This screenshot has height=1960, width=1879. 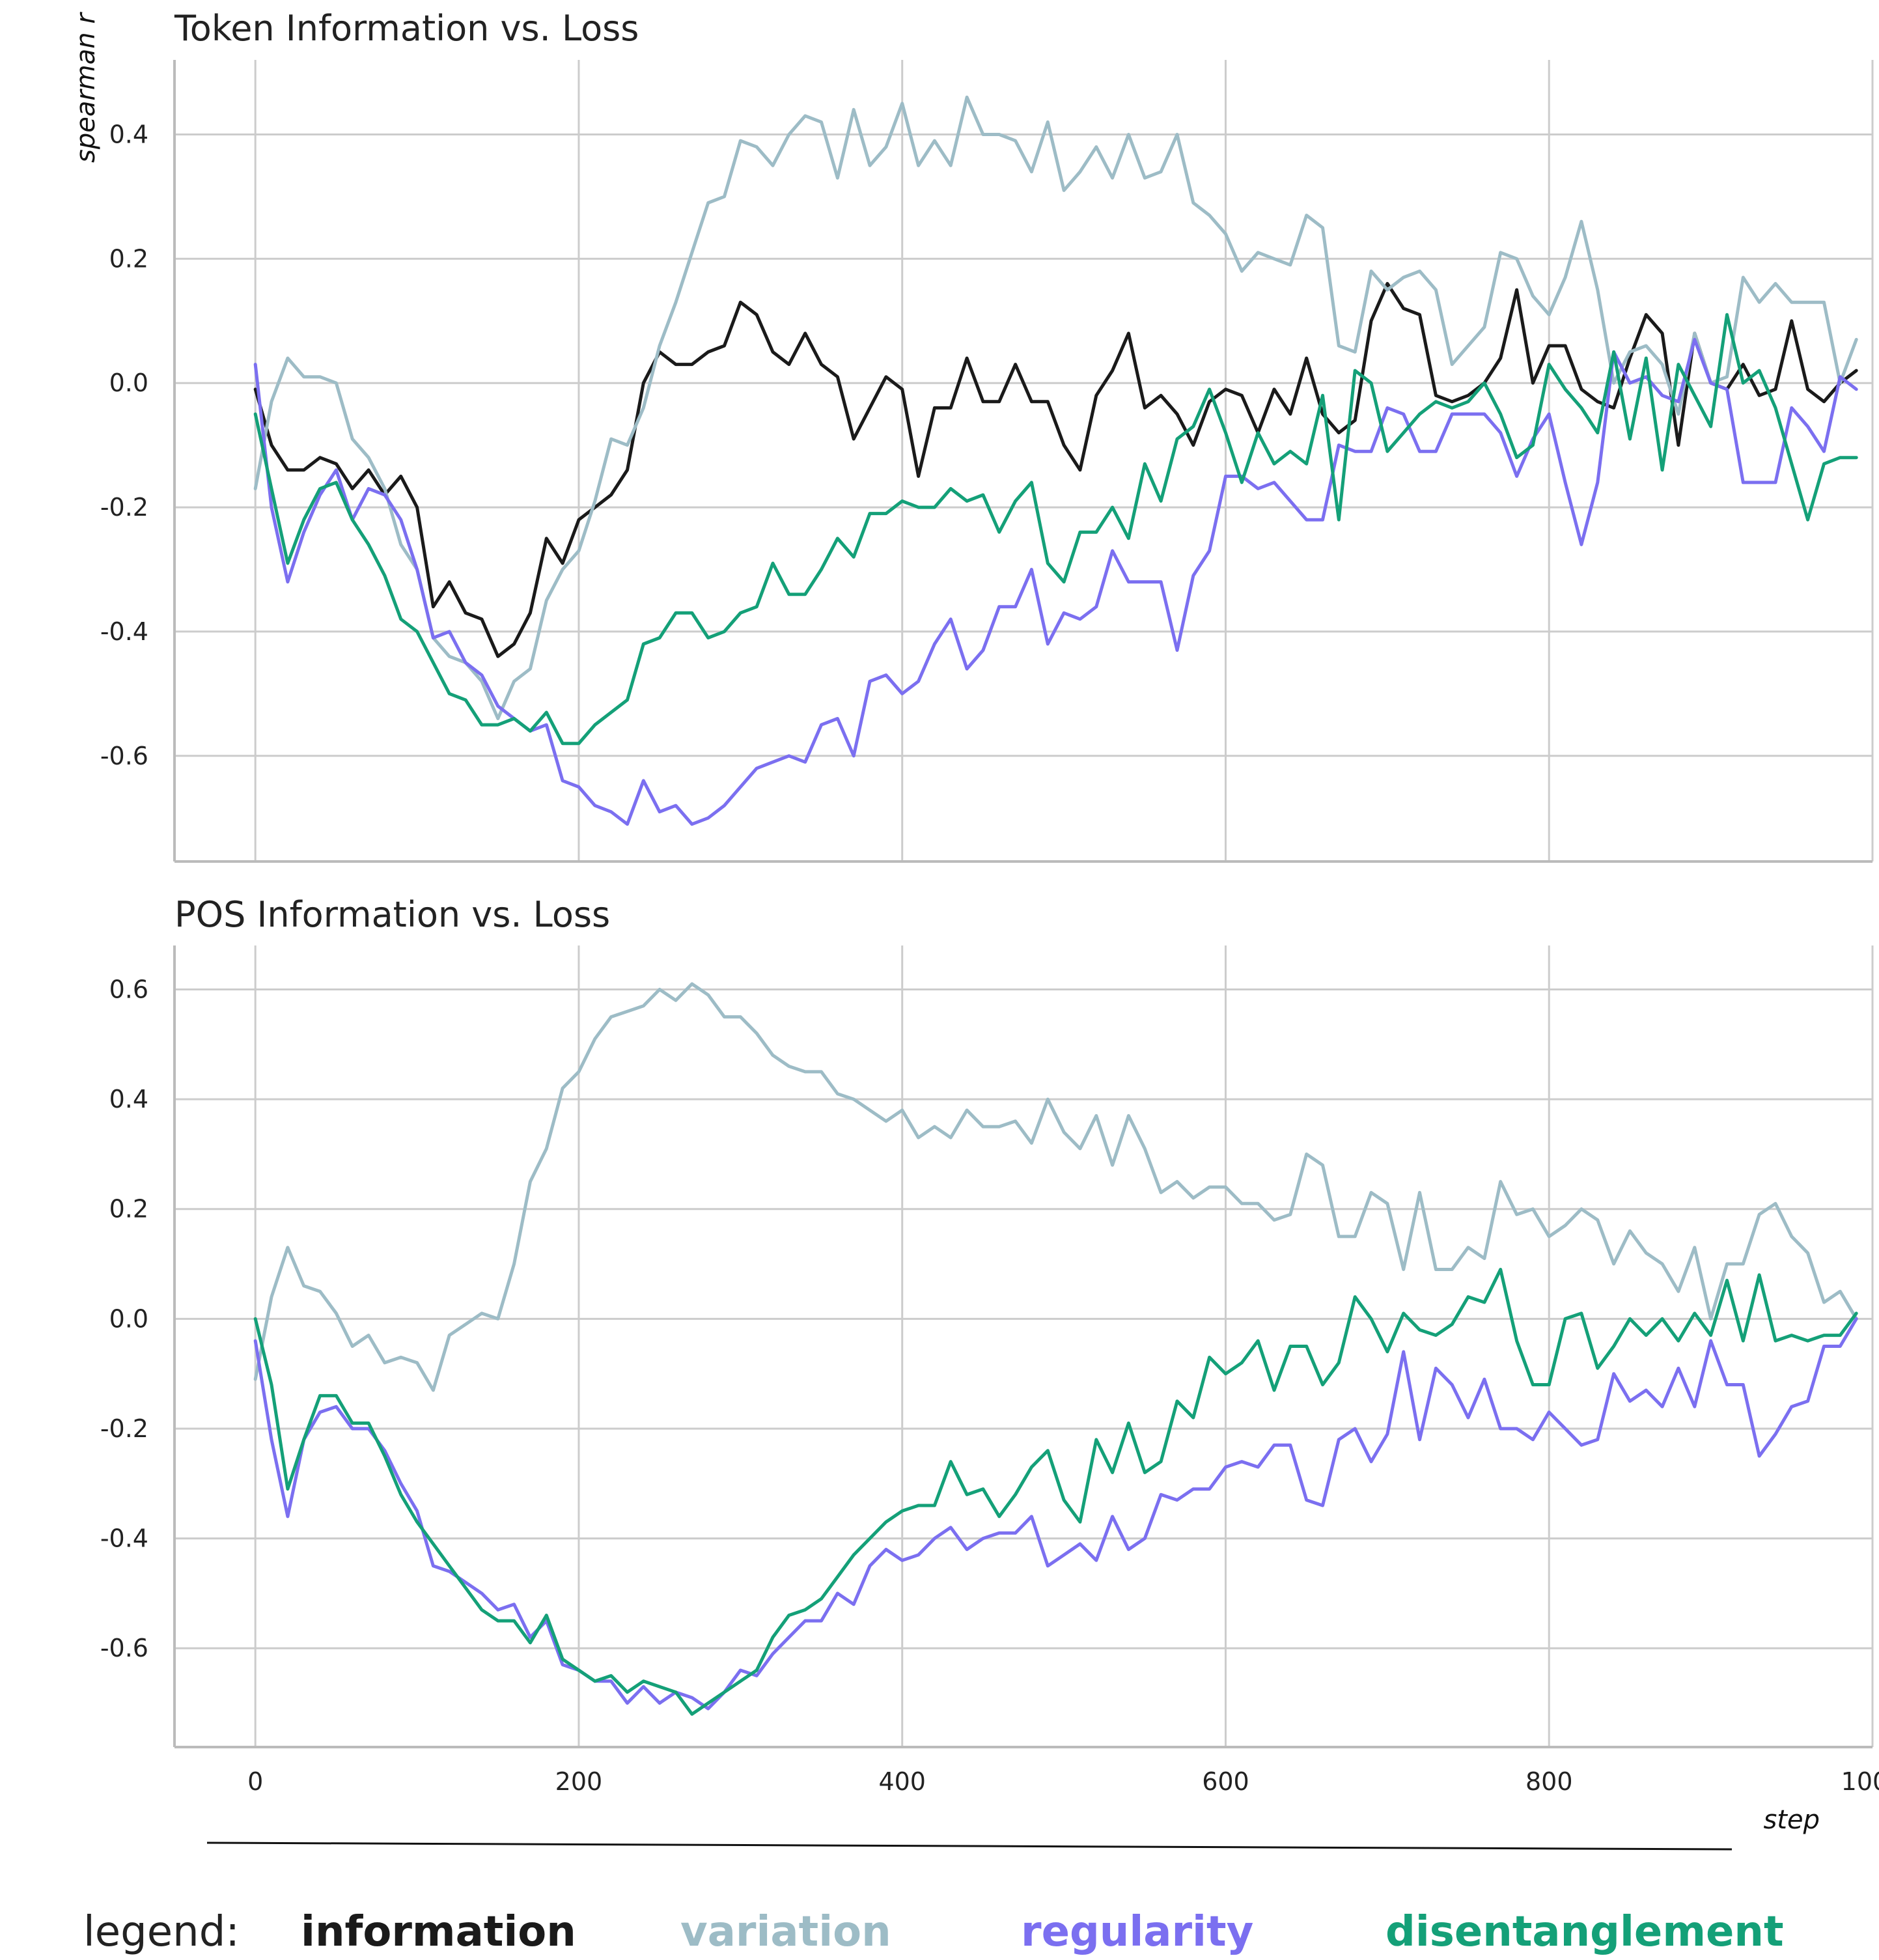 What do you see at coordinates (129, 989) in the screenshot?
I see `y-tick-label: 0.6` at bounding box center [129, 989].